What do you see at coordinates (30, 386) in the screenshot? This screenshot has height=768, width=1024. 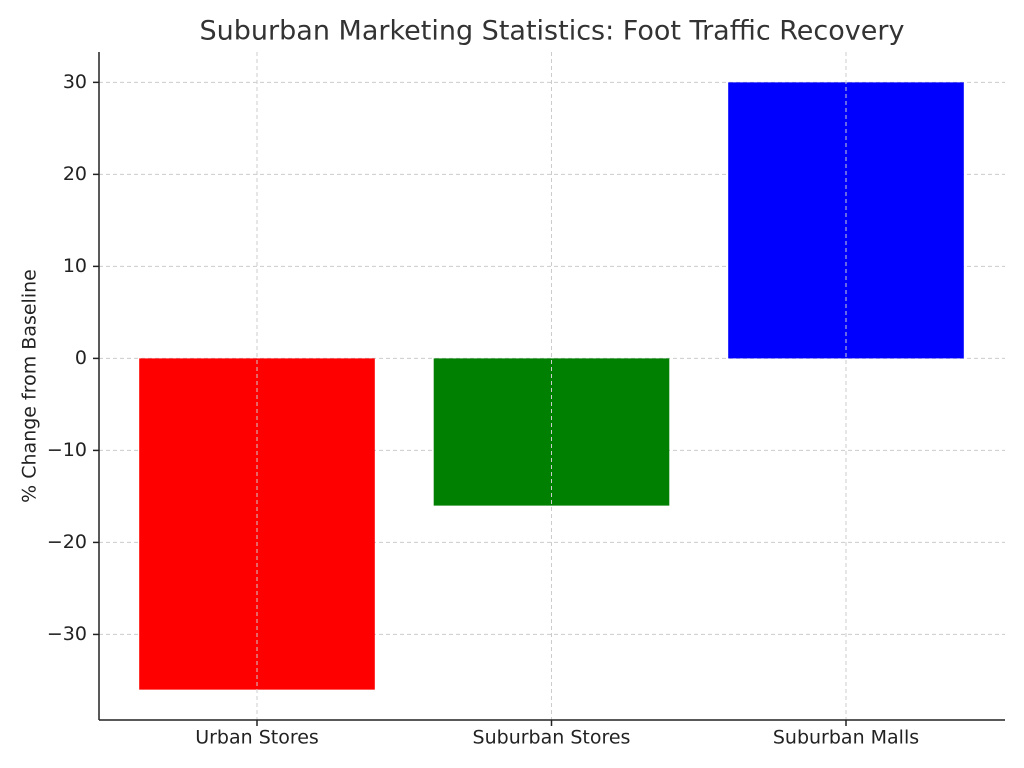 I see `y-axis-label: % Change from Baseline` at bounding box center [30, 386].